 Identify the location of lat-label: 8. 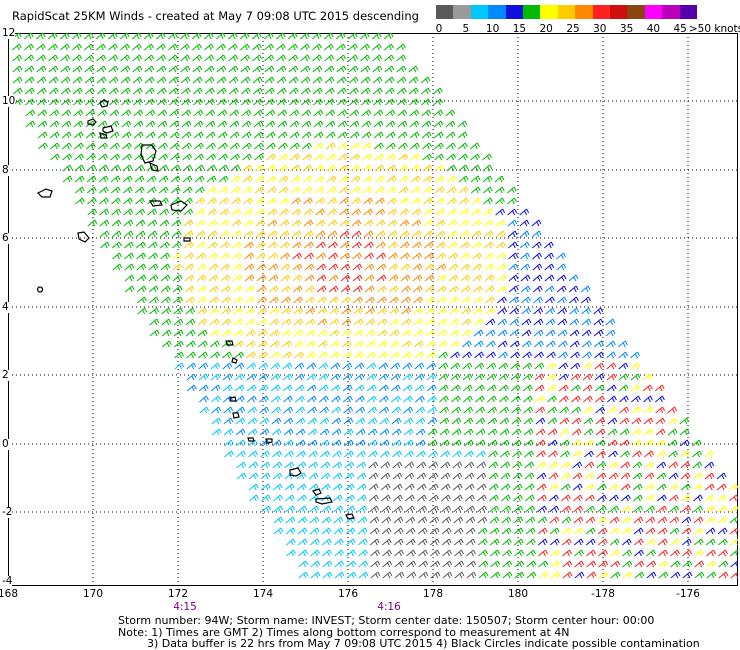
(5, 170).